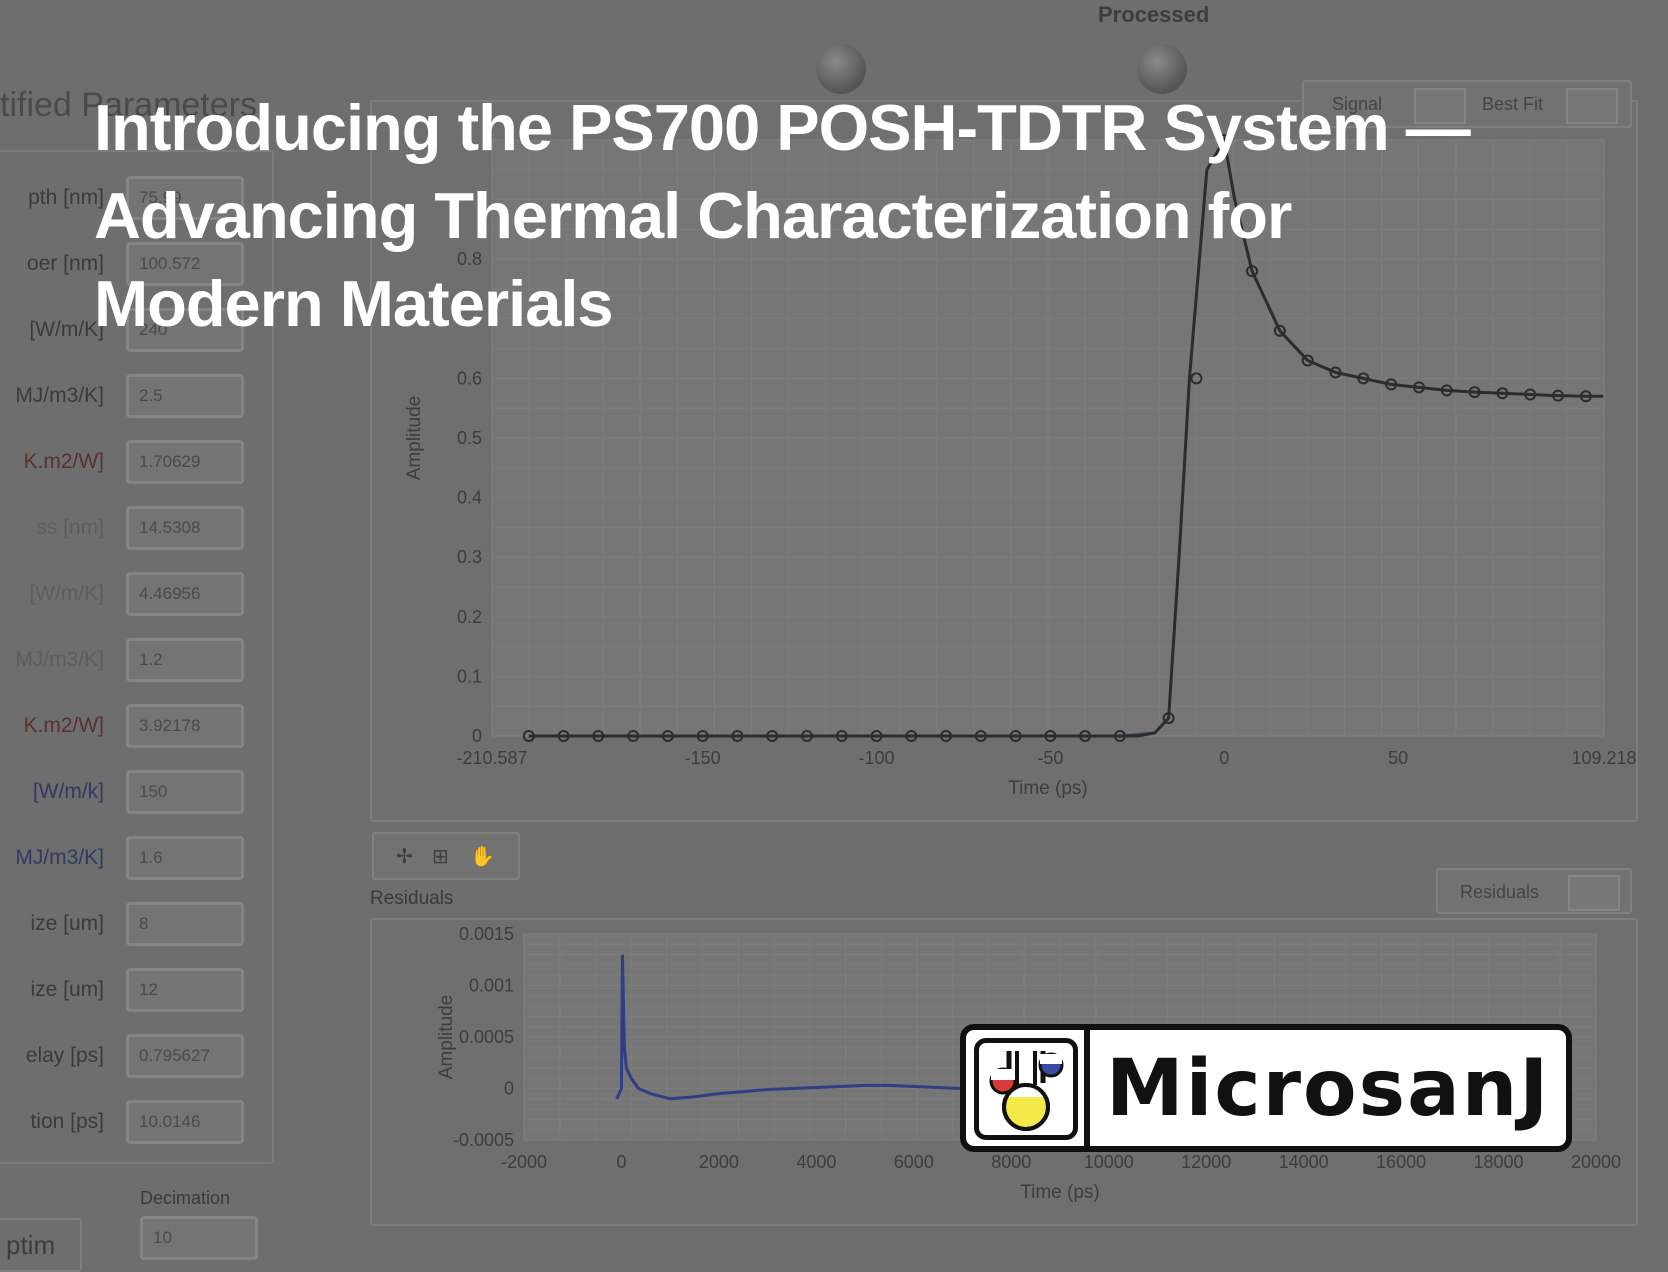  What do you see at coordinates (693, 215) in the screenshot?
I see `headline-line-2: Advancing Thermal Characterization for` at bounding box center [693, 215].